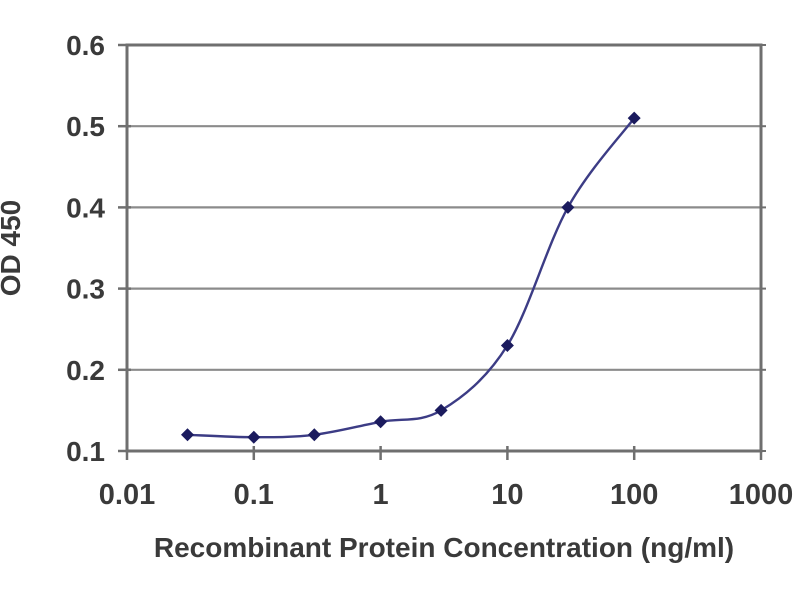 The height and width of the screenshot is (600, 800). What do you see at coordinates (254, 495) in the screenshot?
I see `x-tick-label: 0.1` at bounding box center [254, 495].